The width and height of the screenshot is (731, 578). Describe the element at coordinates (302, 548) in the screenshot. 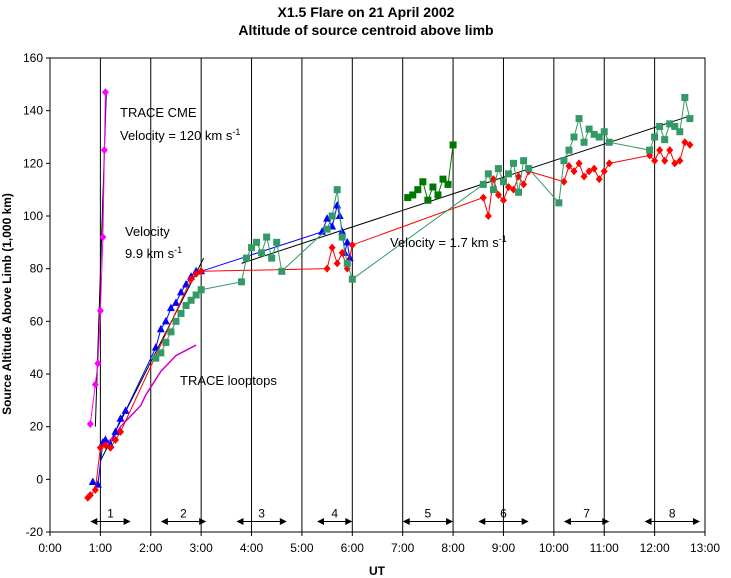

I see `x-tick-label: 5:00` at that location.